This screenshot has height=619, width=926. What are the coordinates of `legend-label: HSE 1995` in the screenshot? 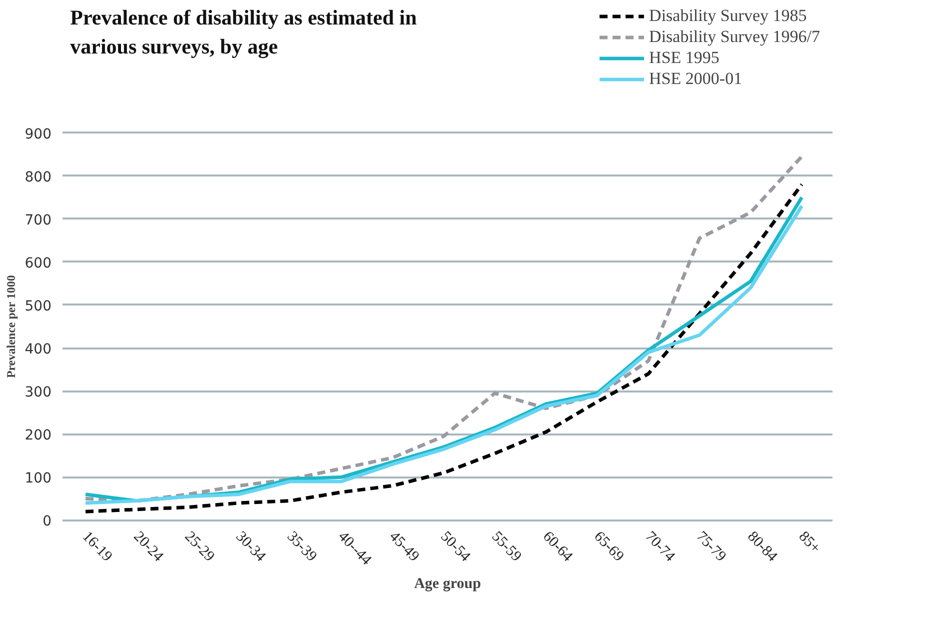 It's located at (684, 58).